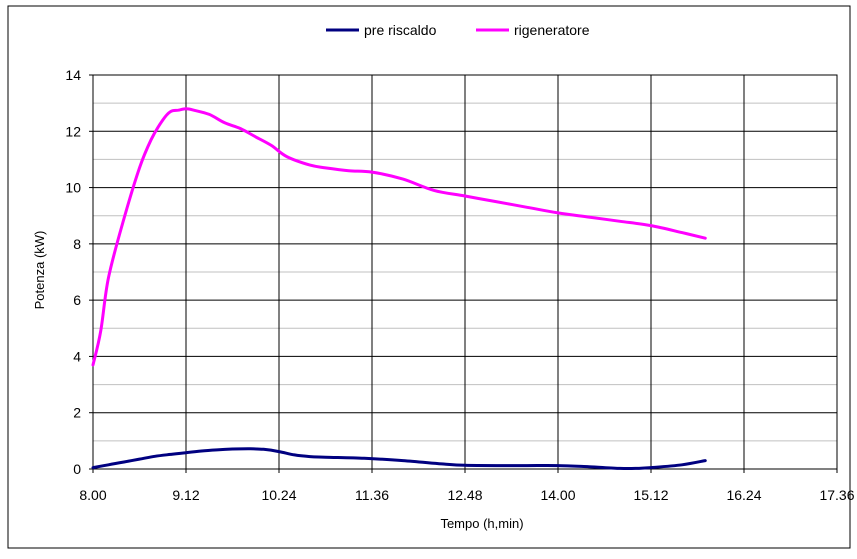 The image size is (857, 559). What do you see at coordinates (77, 413) in the screenshot?
I see `y-tick-label: 2` at bounding box center [77, 413].